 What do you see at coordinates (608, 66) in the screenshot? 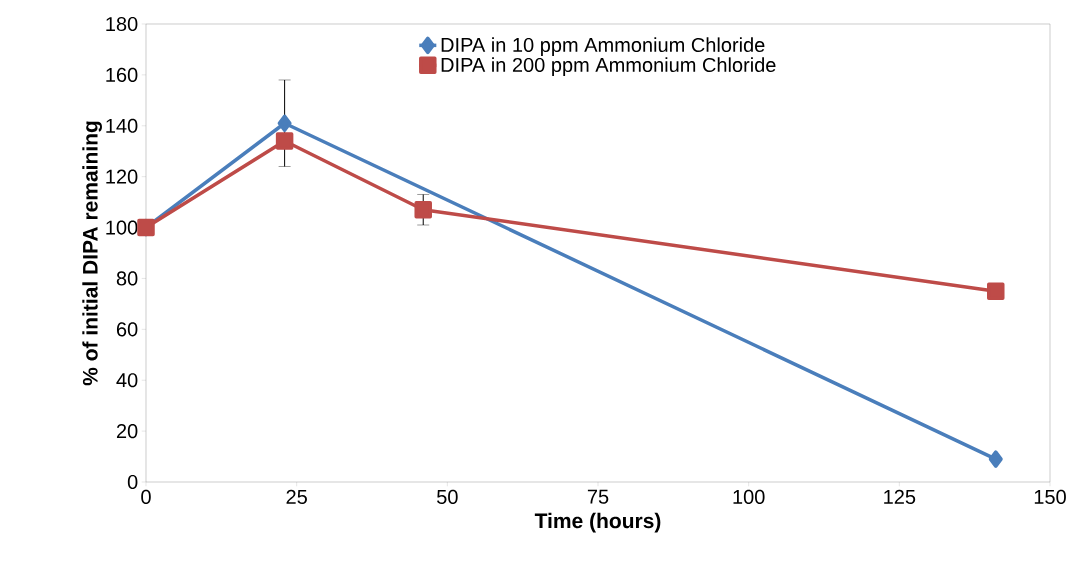
I see `legend-label: DIPA in 200 ppm Ammonium Chloride` at bounding box center [608, 66].